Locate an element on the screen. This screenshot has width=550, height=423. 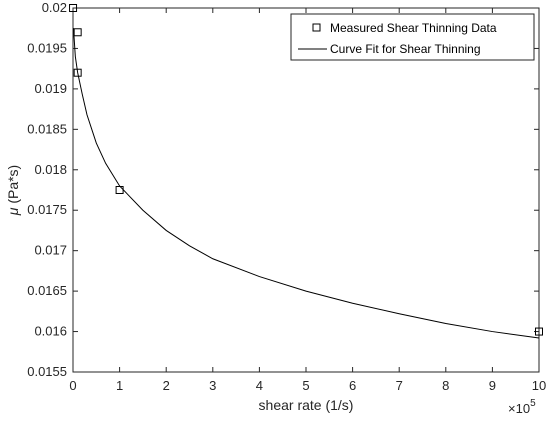
x-tick-label: 1 is located at coordinates (119, 385).